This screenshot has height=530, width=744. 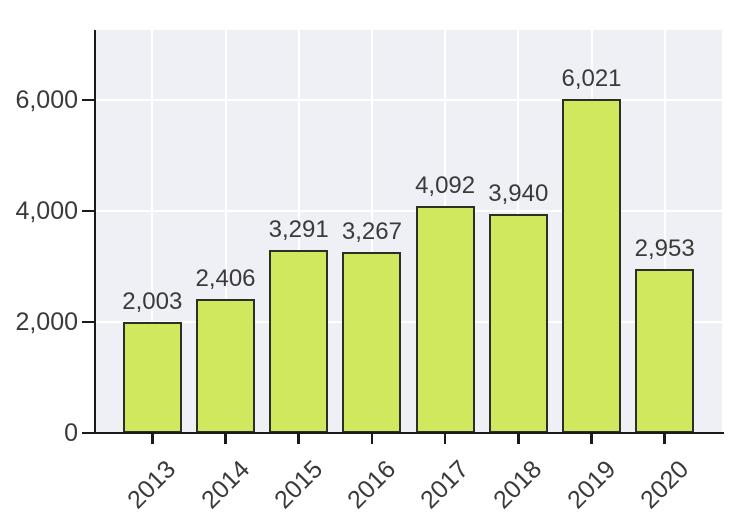 What do you see at coordinates (225, 485) in the screenshot?
I see `x-axis-tick-label: 2014` at bounding box center [225, 485].